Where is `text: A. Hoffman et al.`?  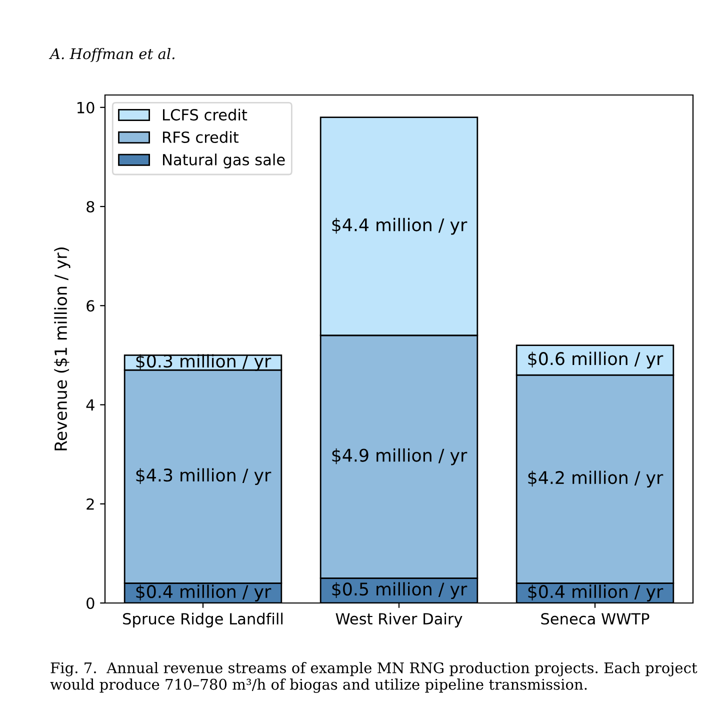 text: A. Hoffman et al. is located at coordinates (111, 55).